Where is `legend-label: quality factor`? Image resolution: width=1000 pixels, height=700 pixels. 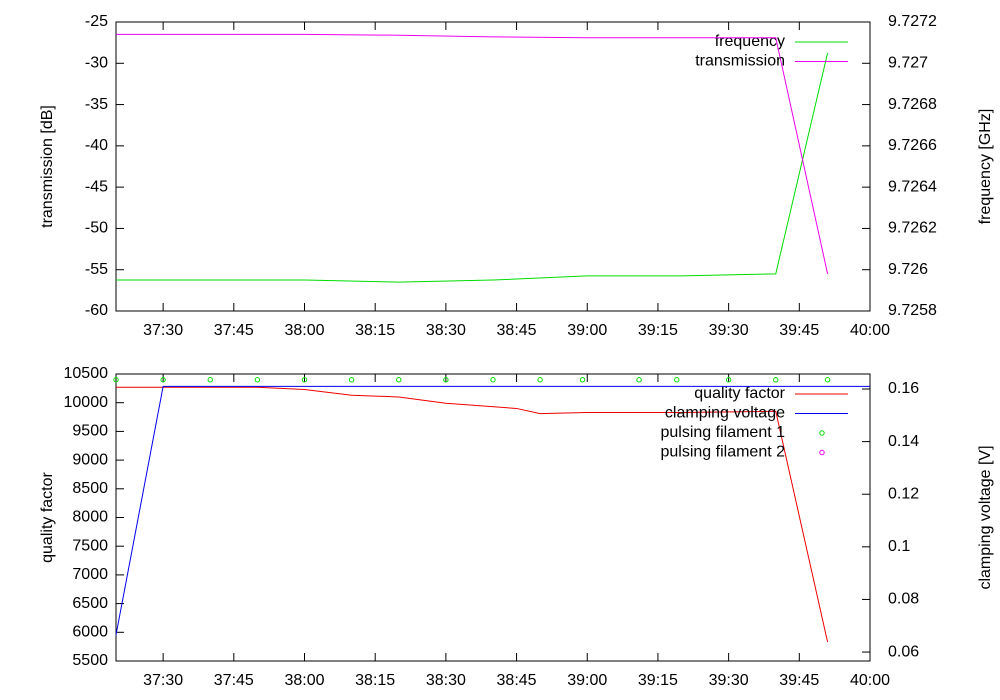 legend-label: quality factor is located at coordinates (739, 393).